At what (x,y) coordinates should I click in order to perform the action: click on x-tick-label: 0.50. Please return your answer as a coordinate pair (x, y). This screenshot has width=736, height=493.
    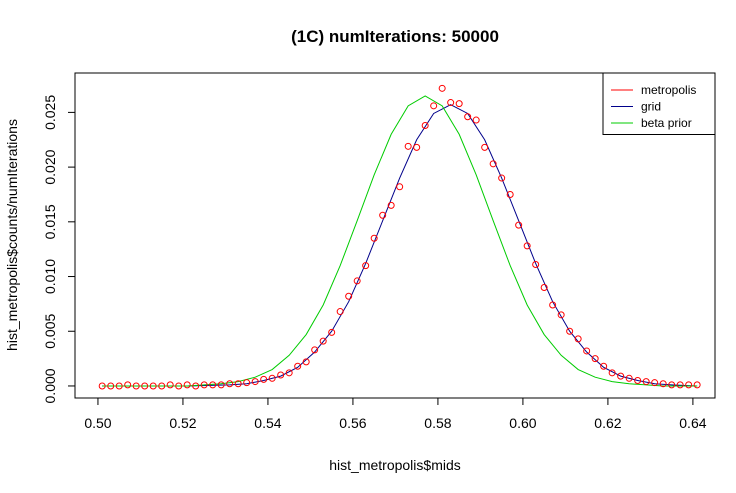
    Looking at the image, I should click on (97, 423).